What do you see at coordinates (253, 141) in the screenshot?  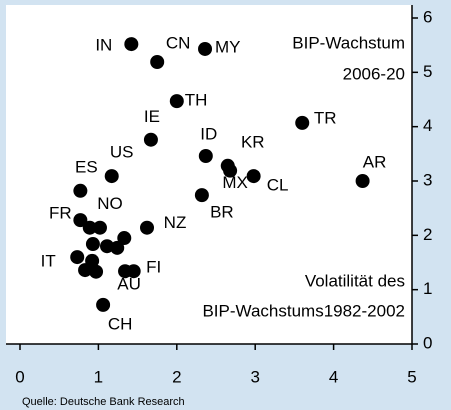 I see `point-label: KR` at bounding box center [253, 141].